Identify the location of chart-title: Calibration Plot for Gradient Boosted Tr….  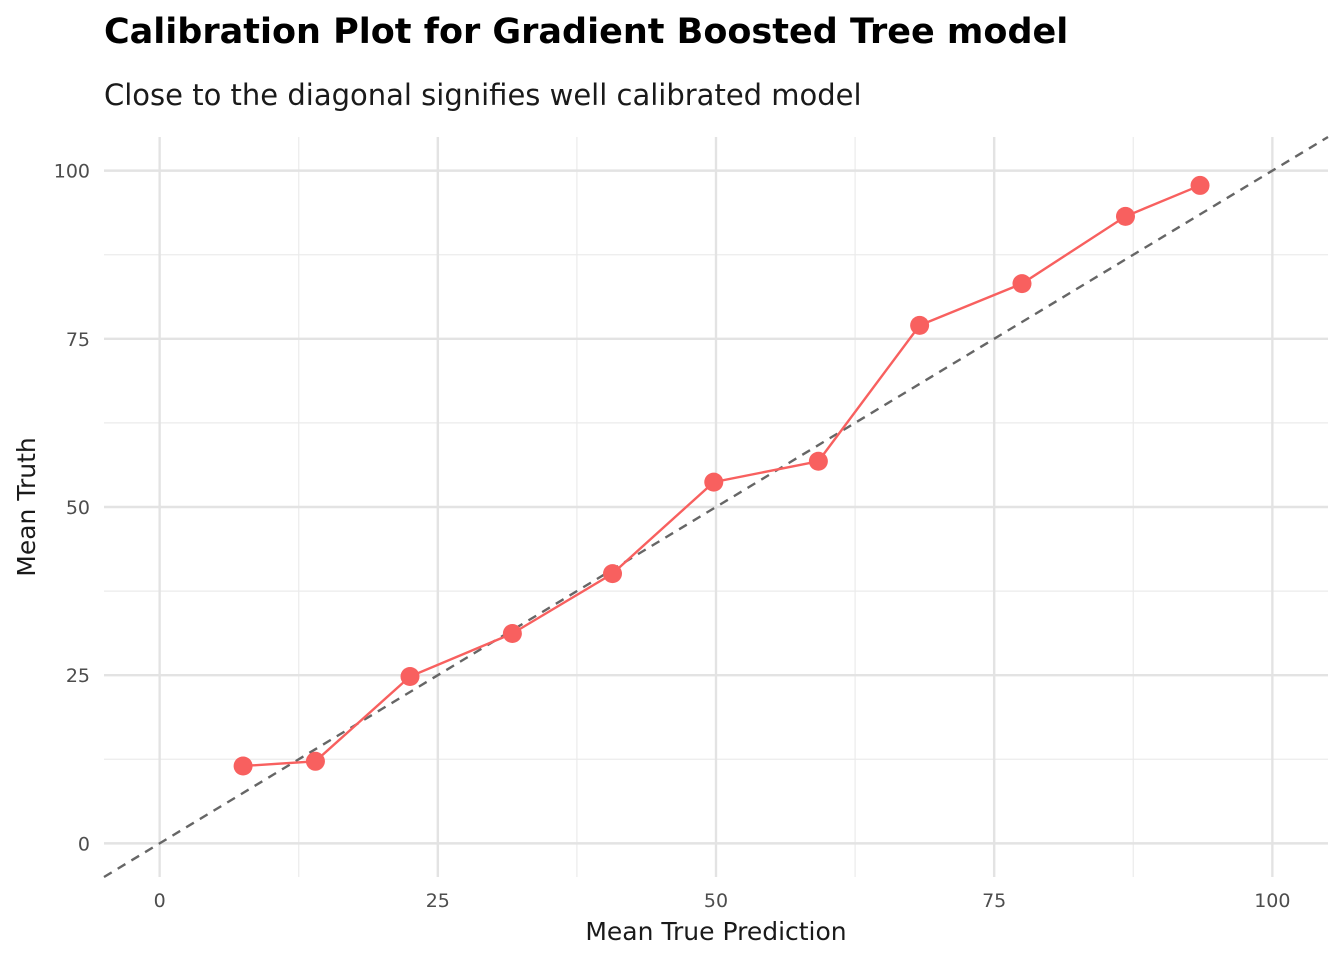
(586, 32).